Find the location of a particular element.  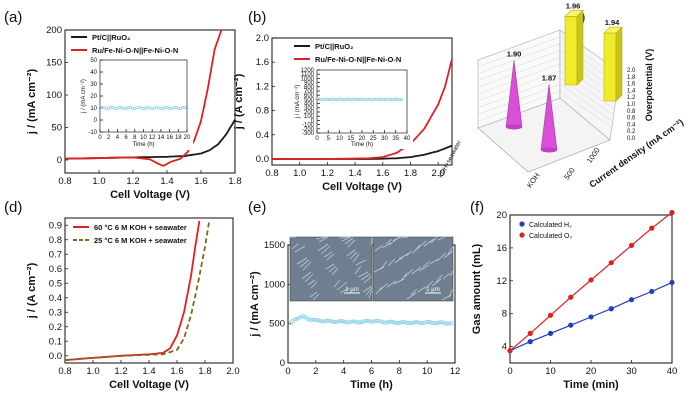

inset-y-label: j / (mA cm⁻²) is located at coordinates (298, 102).